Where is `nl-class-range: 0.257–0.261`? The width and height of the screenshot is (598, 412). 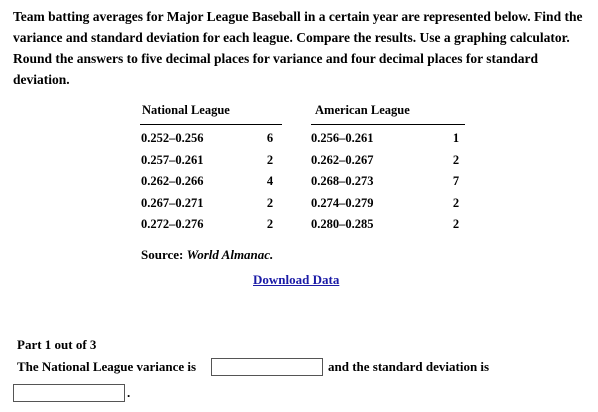
nl-class-range: 0.257–0.261 is located at coordinates (172, 159).